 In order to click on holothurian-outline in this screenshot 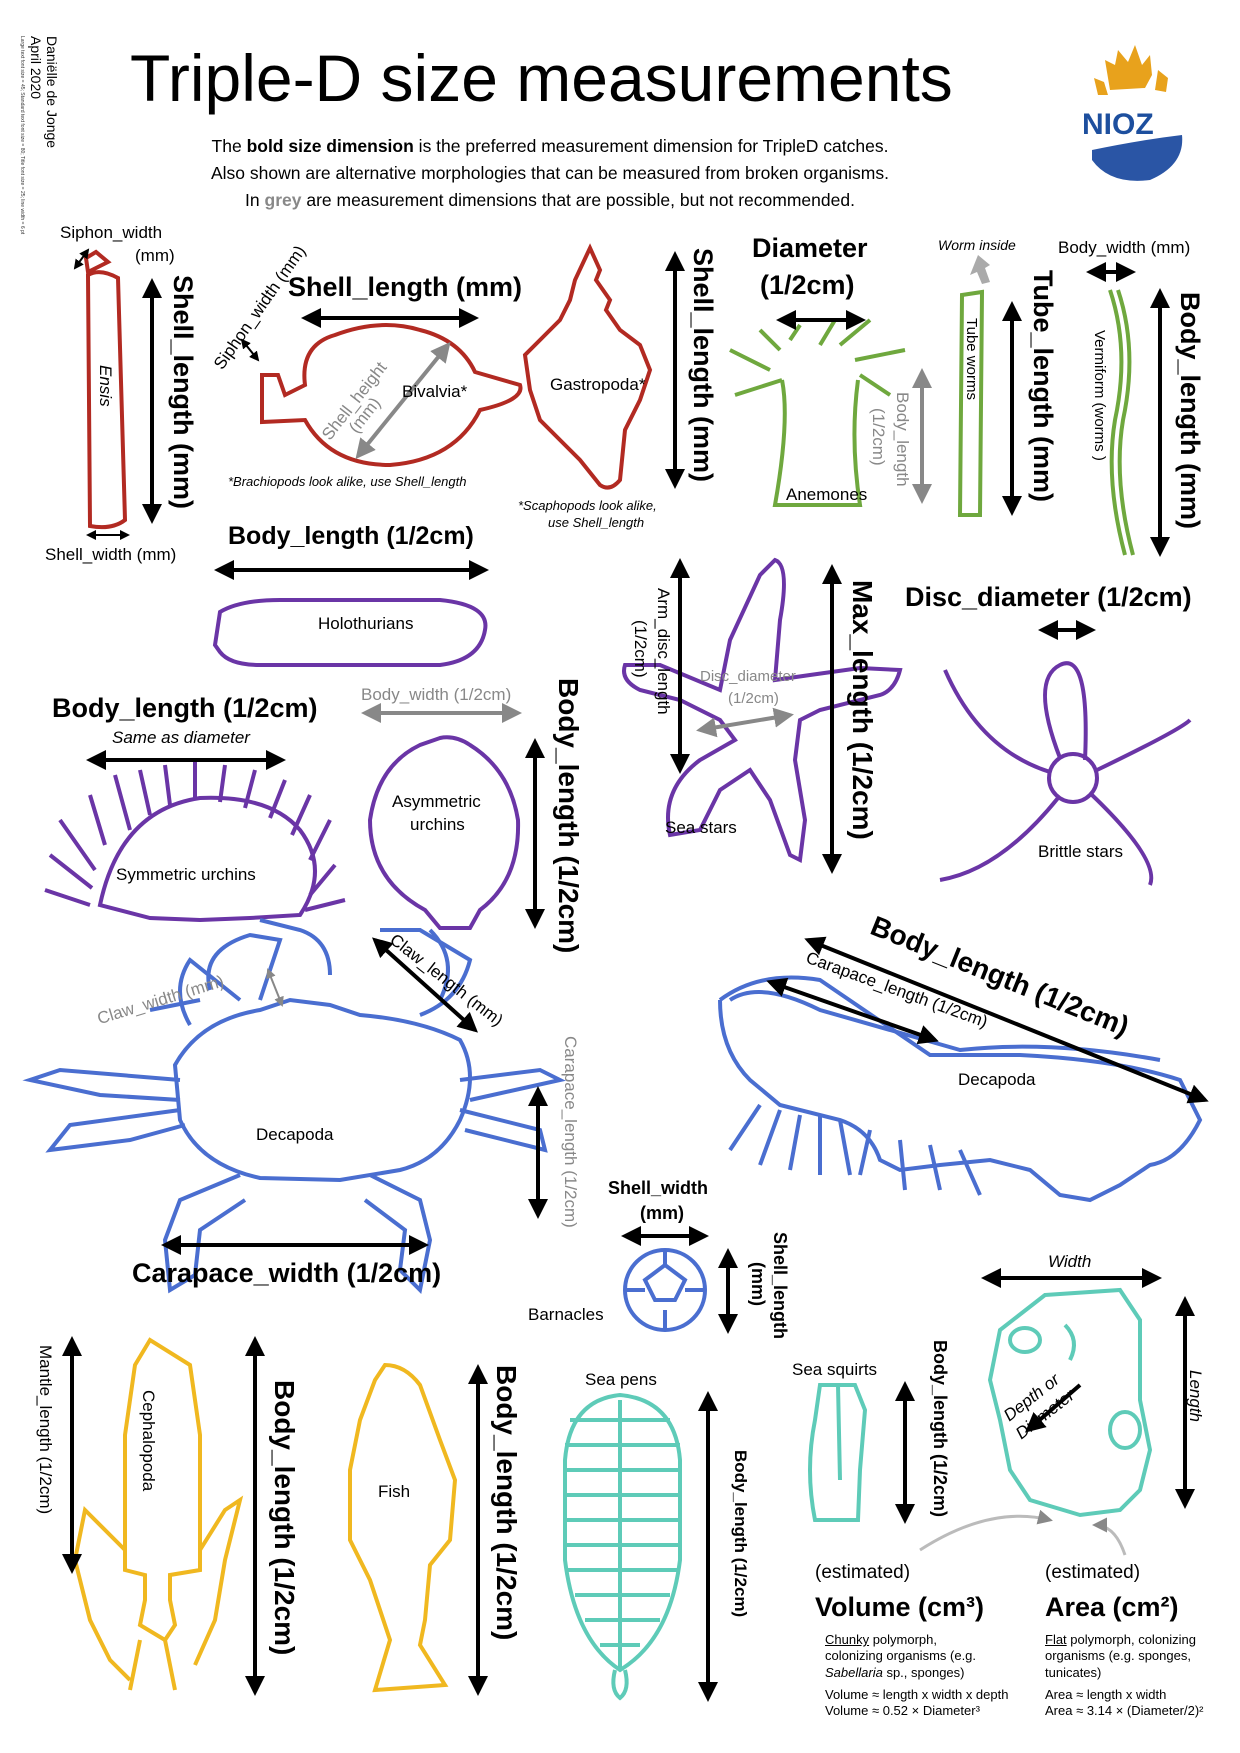, I will do `click(350, 632)`.